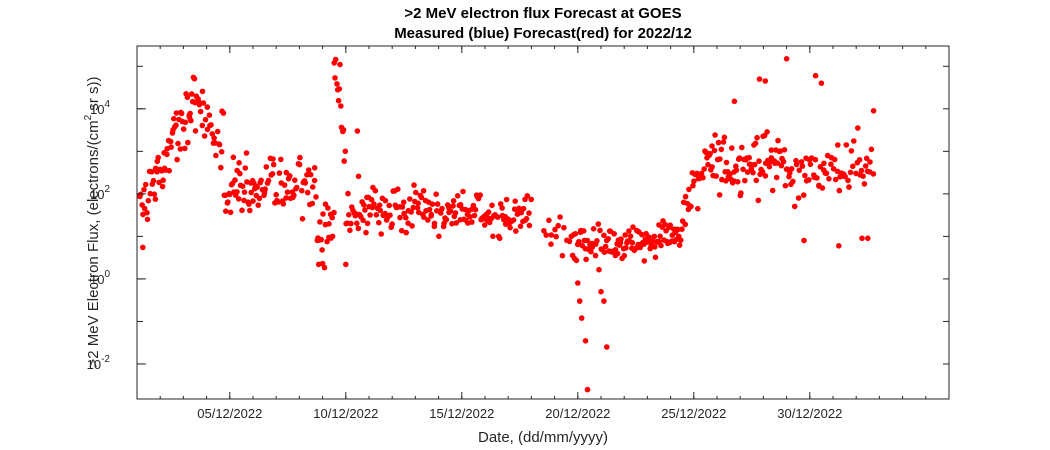 This screenshot has width=1050, height=450. What do you see at coordinates (100, 108) in the screenshot?
I see `y-tick-label: 10⁴` at bounding box center [100, 108].